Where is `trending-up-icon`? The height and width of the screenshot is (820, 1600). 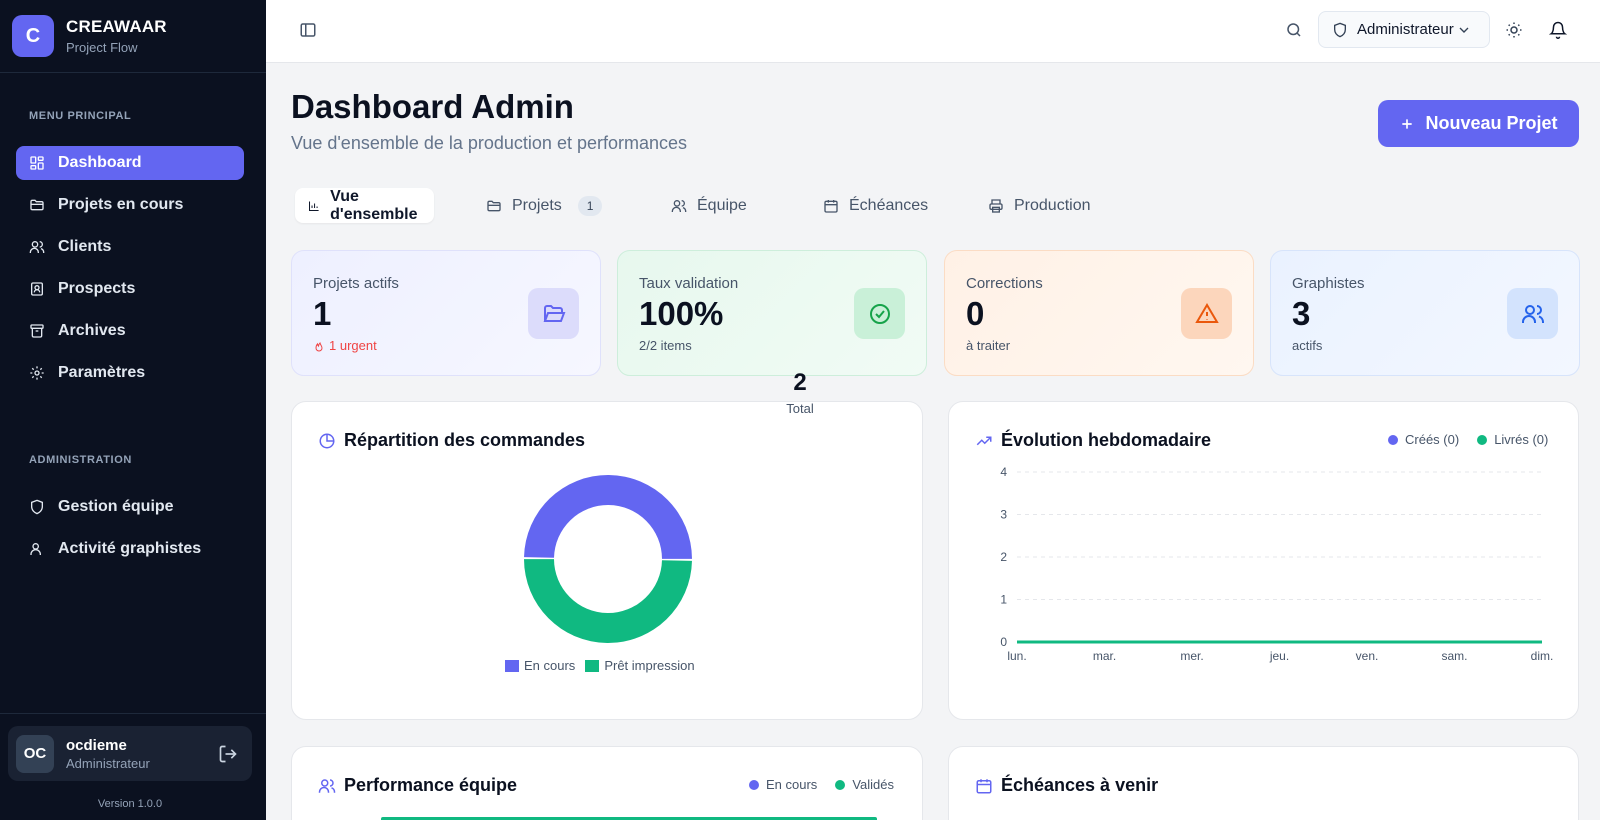 trending-up-icon is located at coordinates (984, 440).